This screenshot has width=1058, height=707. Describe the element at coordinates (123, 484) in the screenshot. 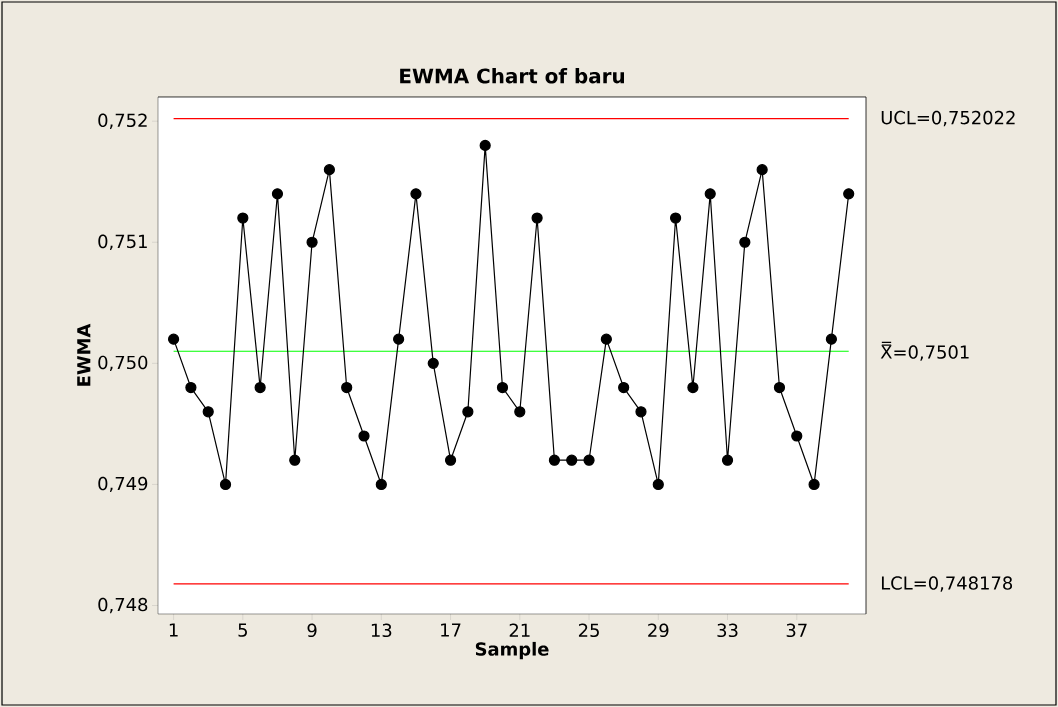

I see `y-tick-label: 0,749` at that location.